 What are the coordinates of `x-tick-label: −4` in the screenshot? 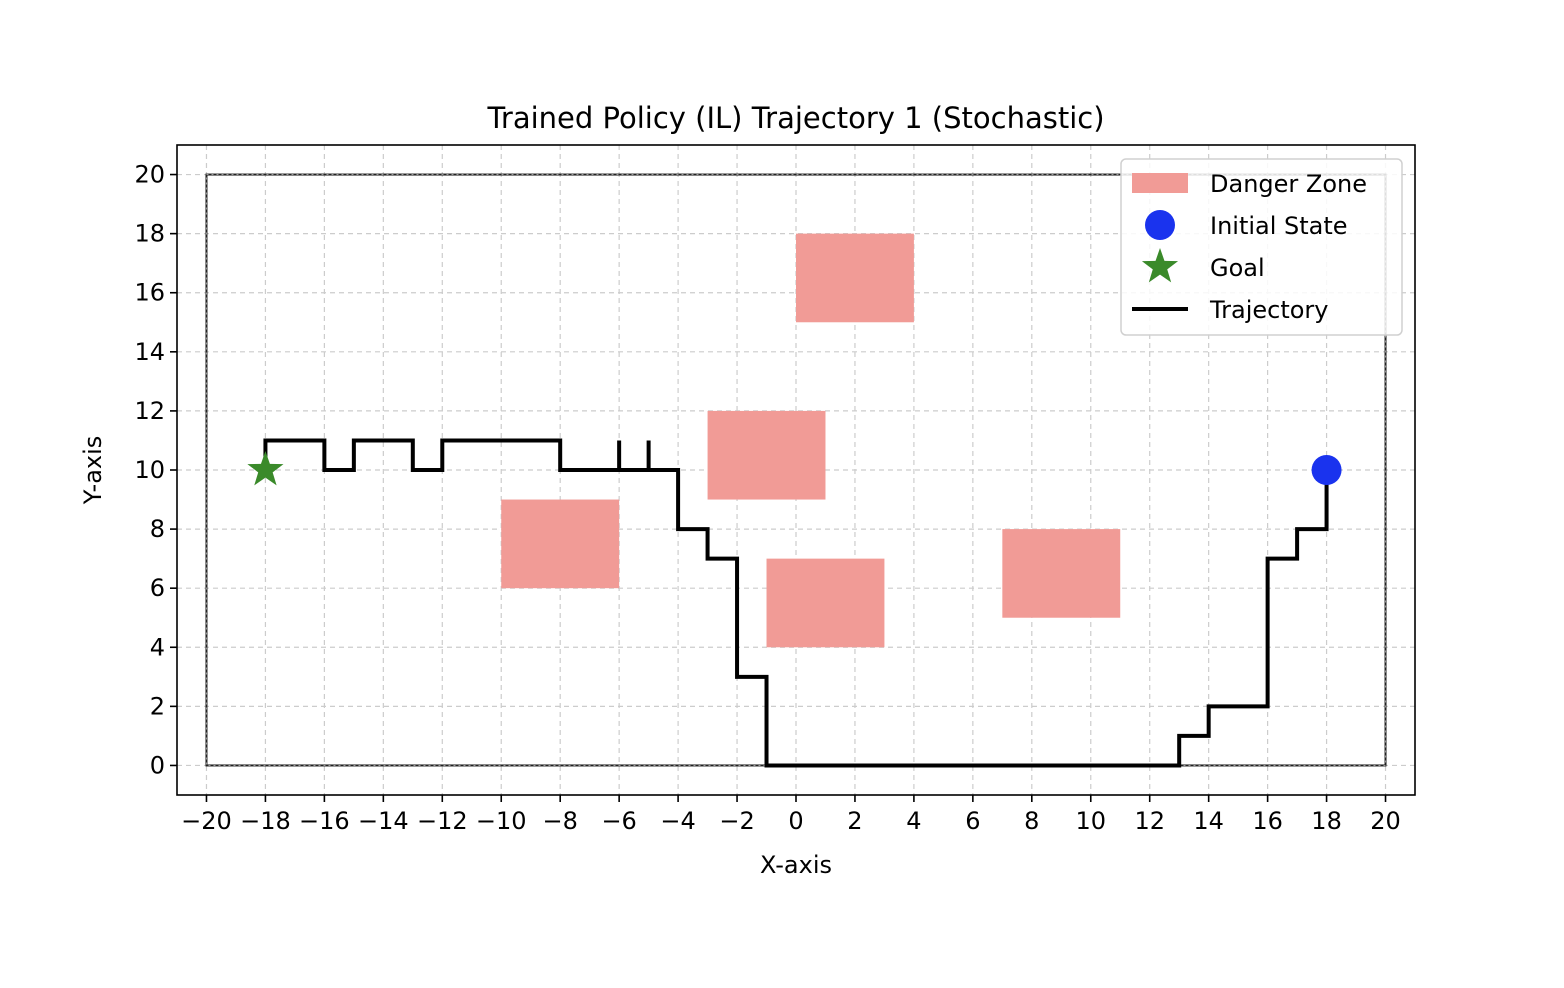 It's located at (677, 821).